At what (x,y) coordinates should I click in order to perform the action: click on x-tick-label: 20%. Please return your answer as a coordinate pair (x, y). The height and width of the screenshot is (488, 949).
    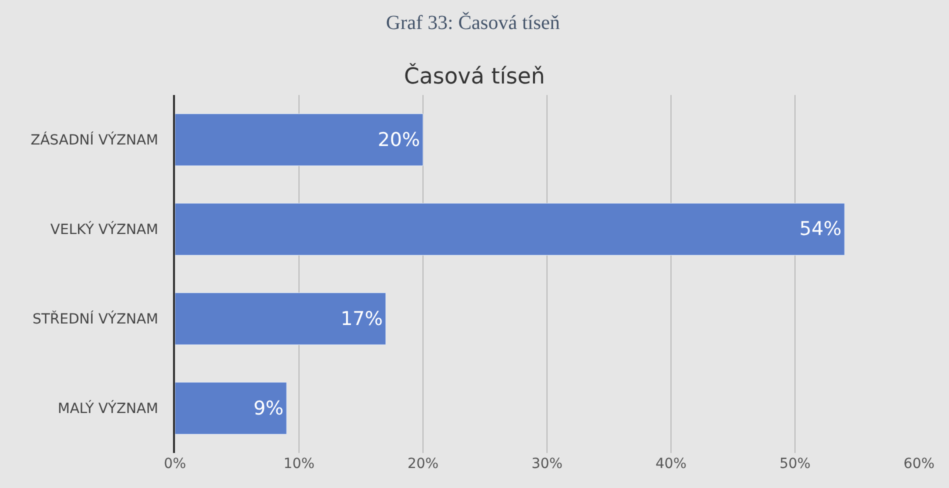
    Looking at the image, I should click on (423, 464).